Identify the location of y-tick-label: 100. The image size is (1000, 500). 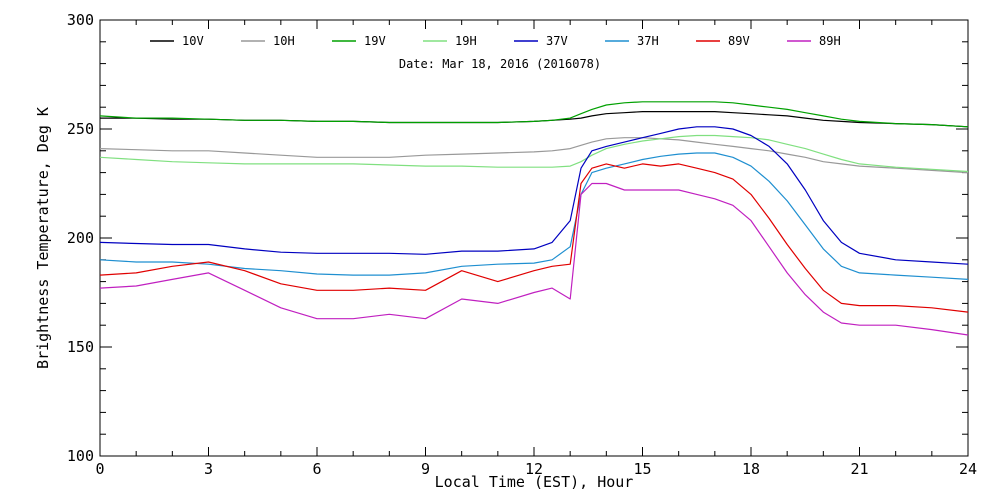
(80, 456).